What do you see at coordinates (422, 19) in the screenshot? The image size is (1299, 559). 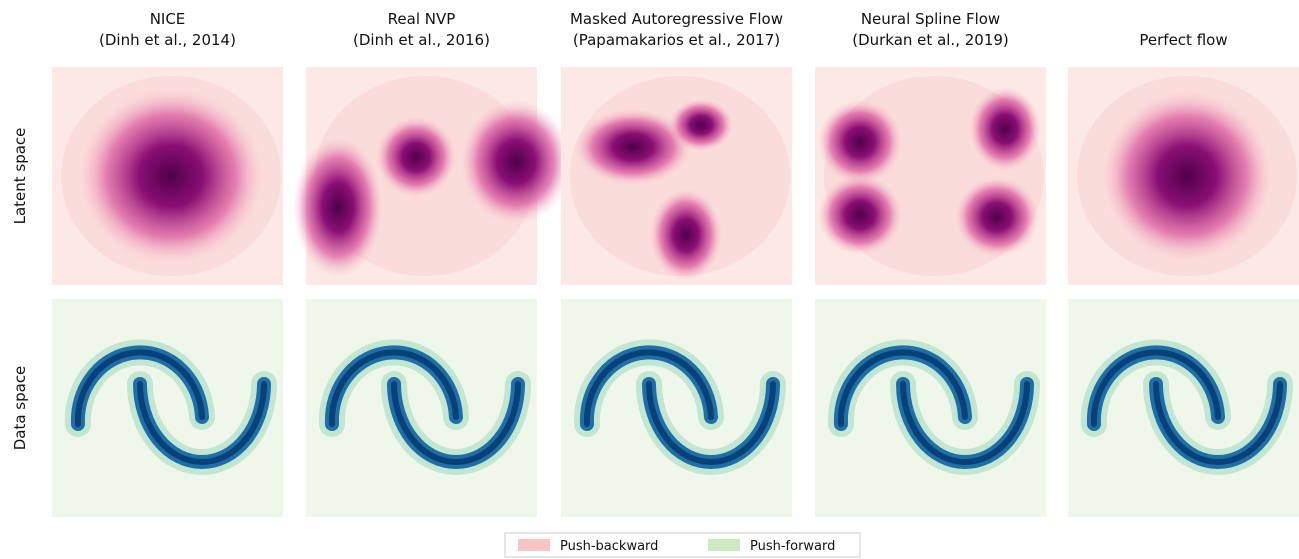 I see `column-title: Real NVP` at bounding box center [422, 19].